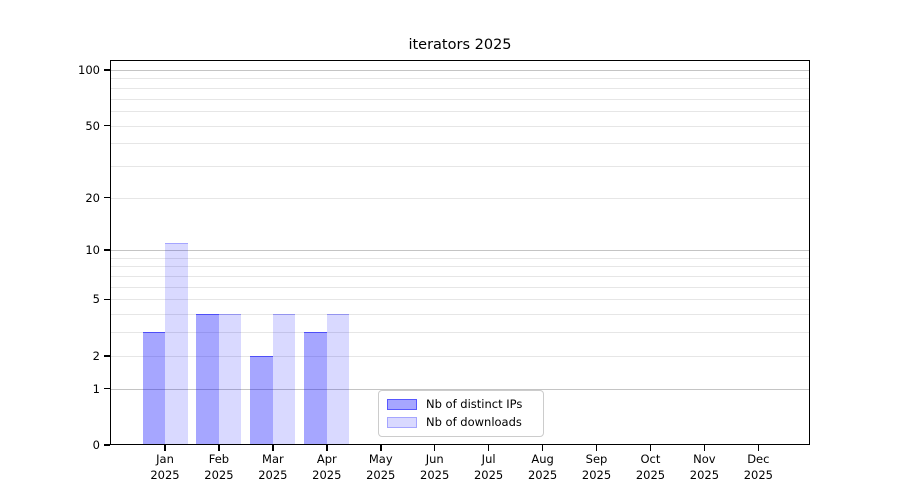 This screenshot has height=500, width=900. I want to click on y-tick-label: 1, so click(96, 388).